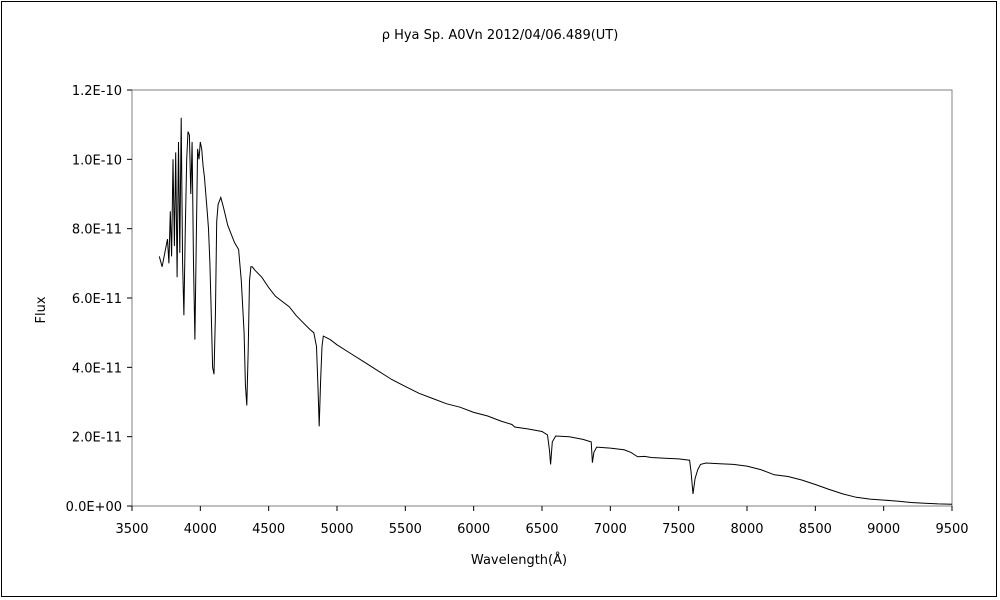 Image resolution: width=1000 pixels, height=600 pixels. I want to click on chart-title: ρ Hya Sp. A0Vn 2012/04/06.489(UT), so click(500, 35).